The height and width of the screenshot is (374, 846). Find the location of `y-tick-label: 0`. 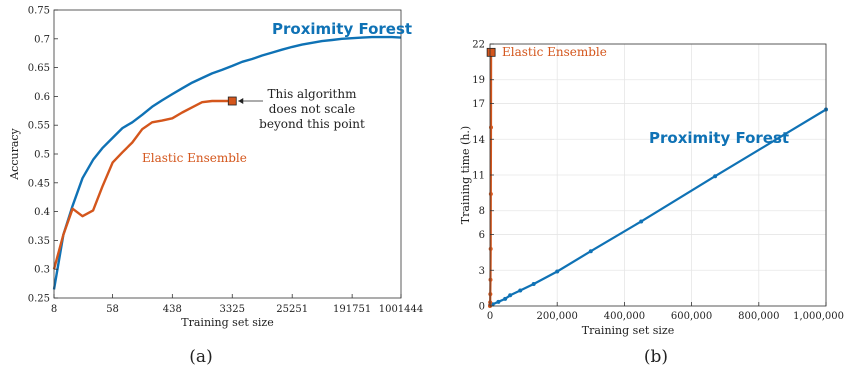

y-tick-label: 0 is located at coordinates (482, 307).